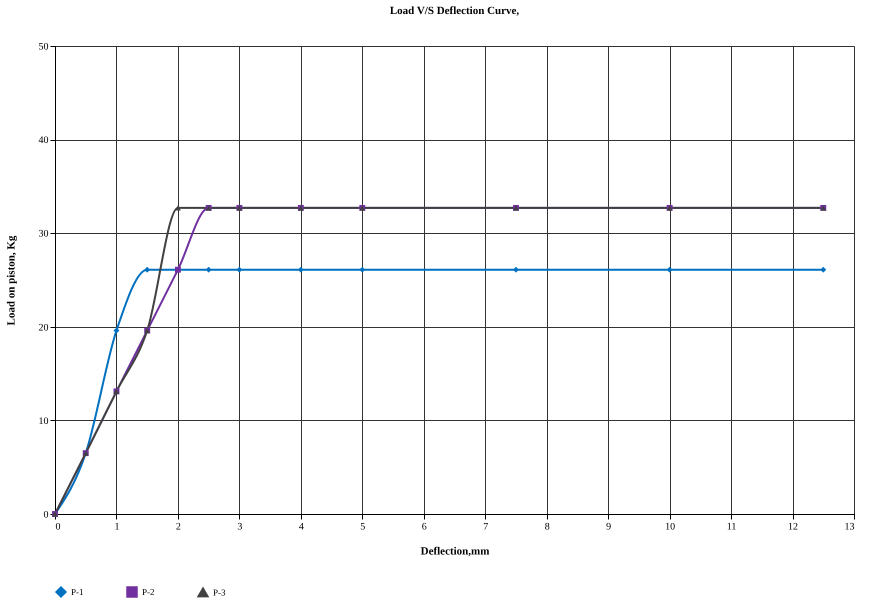 The width and height of the screenshot is (870, 615). I want to click on x-tick-label: 10, so click(670, 527).